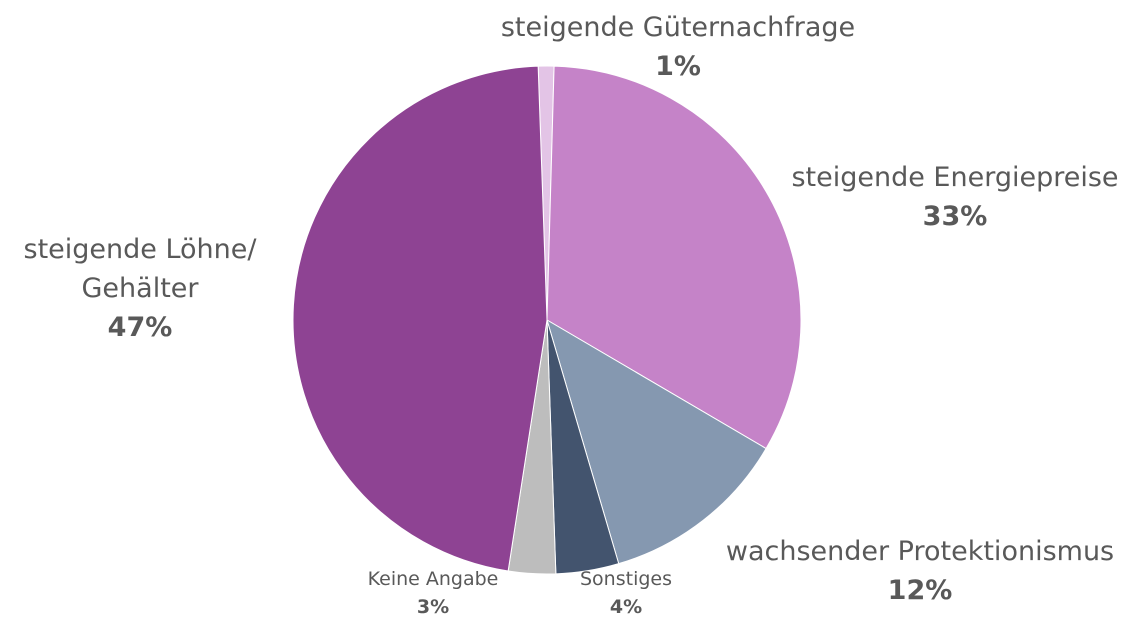  Describe the element at coordinates (626, 593) in the screenshot. I see `slice-label: Sonstiges 4%` at that location.